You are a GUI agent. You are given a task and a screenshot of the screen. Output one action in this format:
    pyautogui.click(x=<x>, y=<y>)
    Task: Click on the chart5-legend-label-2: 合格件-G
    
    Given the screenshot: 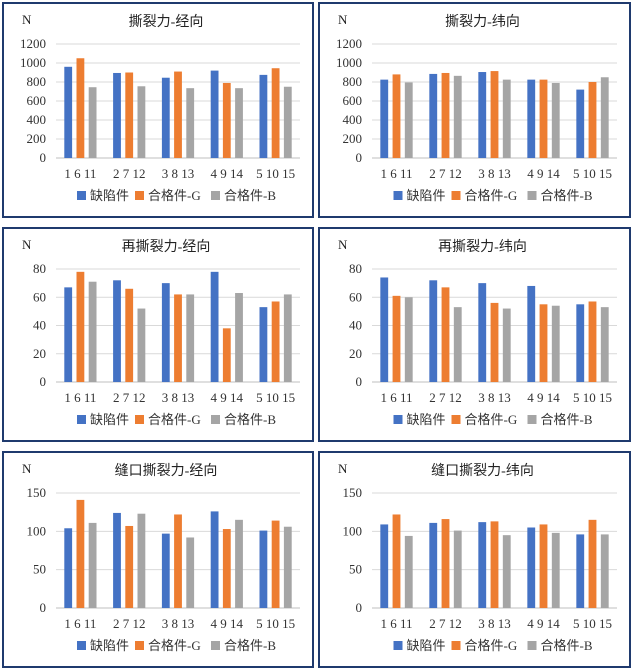 What is the action you would take?
    pyautogui.click(x=174, y=645)
    